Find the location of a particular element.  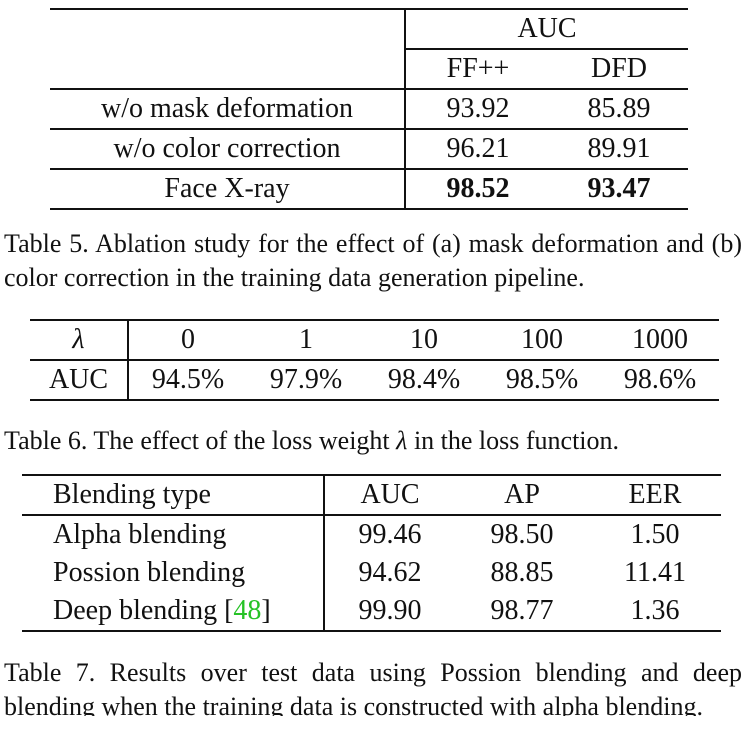

table-cell: 93.92 is located at coordinates (477, 108).